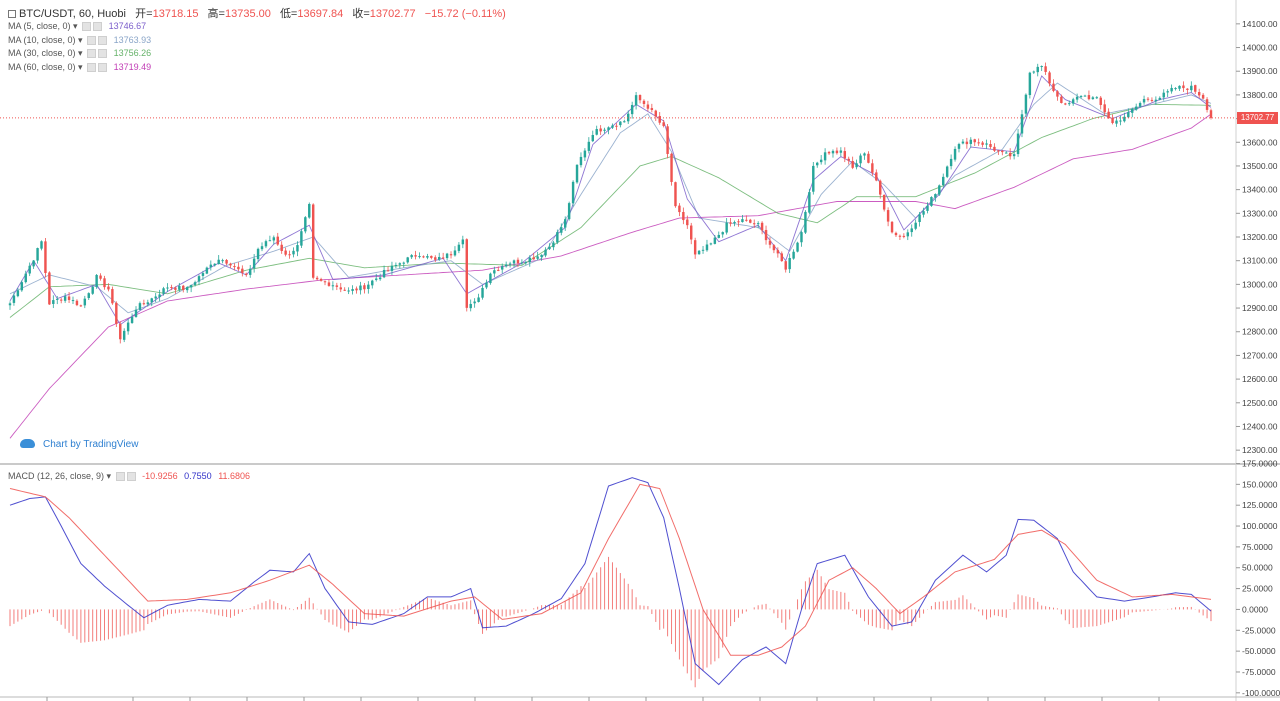 The height and width of the screenshot is (701, 1280). I want to click on ma30-legend: MA (30, close, 0) ▾ 13756.26, so click(80, 53).